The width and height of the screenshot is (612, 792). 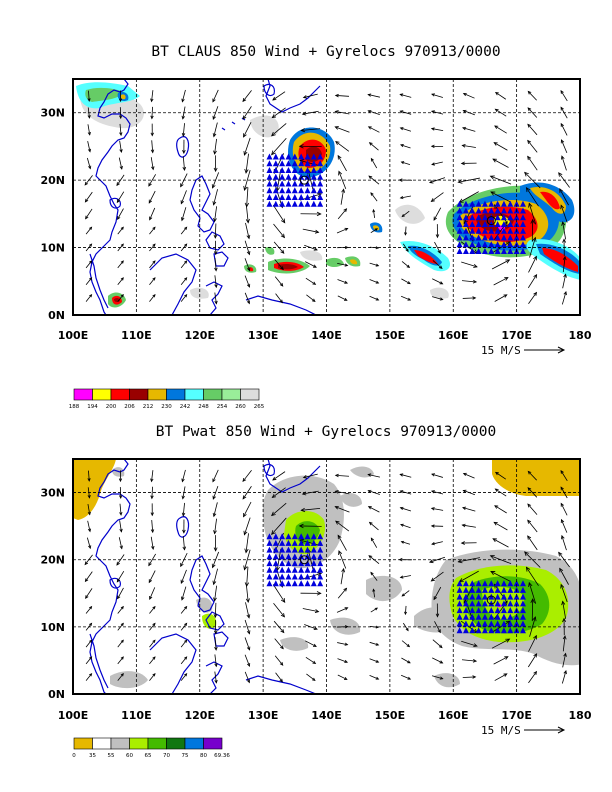 I want to click on claus-colorbar: 188 194 200 206 212 230 242 248 254 260 265, so click(x=167, y=399).